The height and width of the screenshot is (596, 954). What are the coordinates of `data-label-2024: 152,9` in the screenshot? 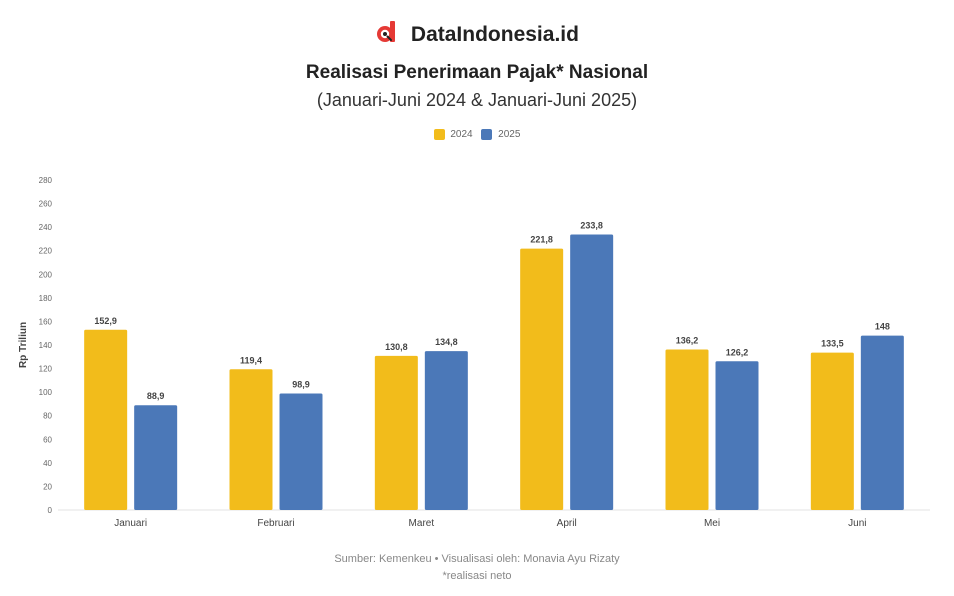 It's located at (105, 321).